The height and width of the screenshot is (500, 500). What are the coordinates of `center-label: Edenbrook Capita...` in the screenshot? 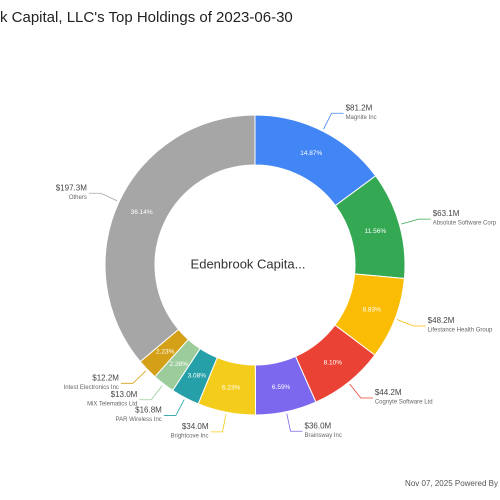 It's located at (248, 263).